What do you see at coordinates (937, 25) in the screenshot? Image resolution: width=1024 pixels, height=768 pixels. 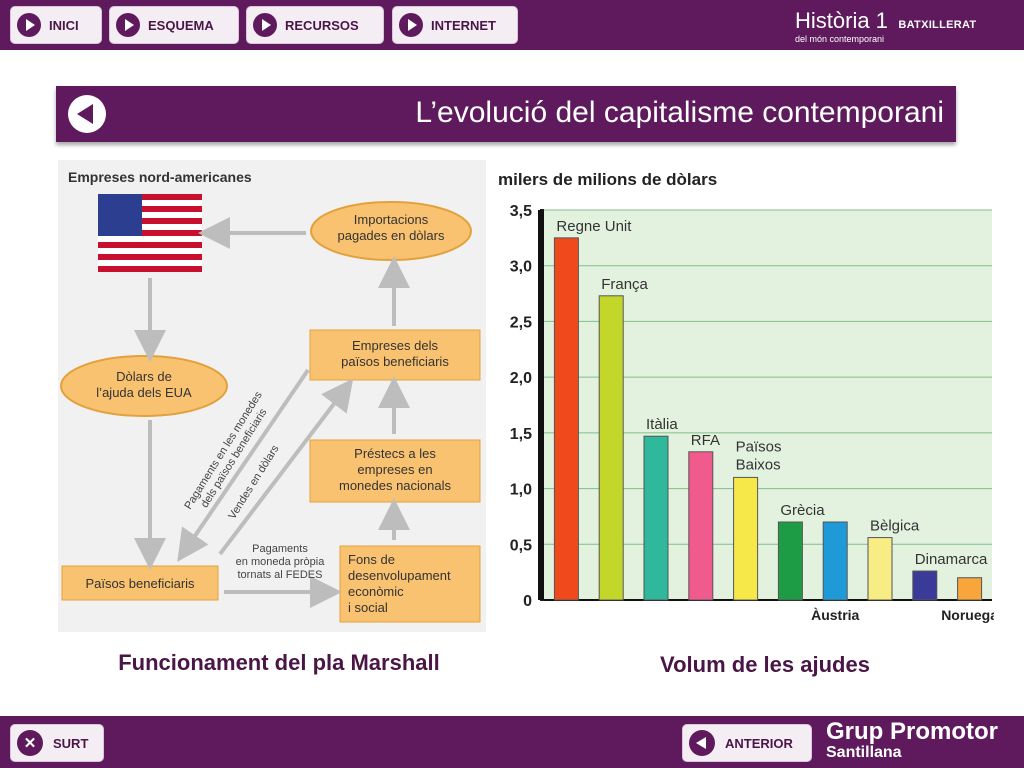 I see `brand-level: BATXILLERAT` at bounding box center [937, 25].